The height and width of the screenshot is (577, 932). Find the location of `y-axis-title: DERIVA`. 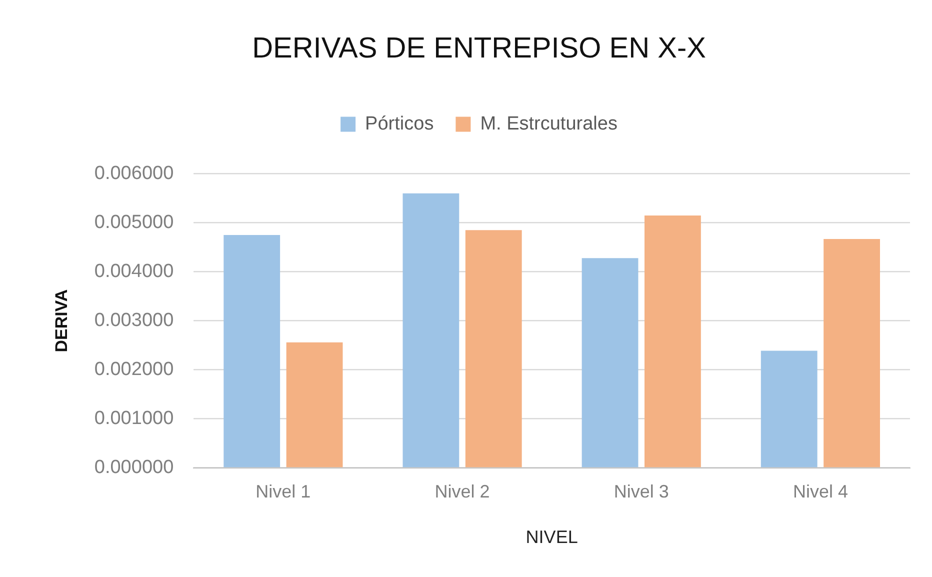

y-axis-title: DERIVA is located at coordinates (61, 320).